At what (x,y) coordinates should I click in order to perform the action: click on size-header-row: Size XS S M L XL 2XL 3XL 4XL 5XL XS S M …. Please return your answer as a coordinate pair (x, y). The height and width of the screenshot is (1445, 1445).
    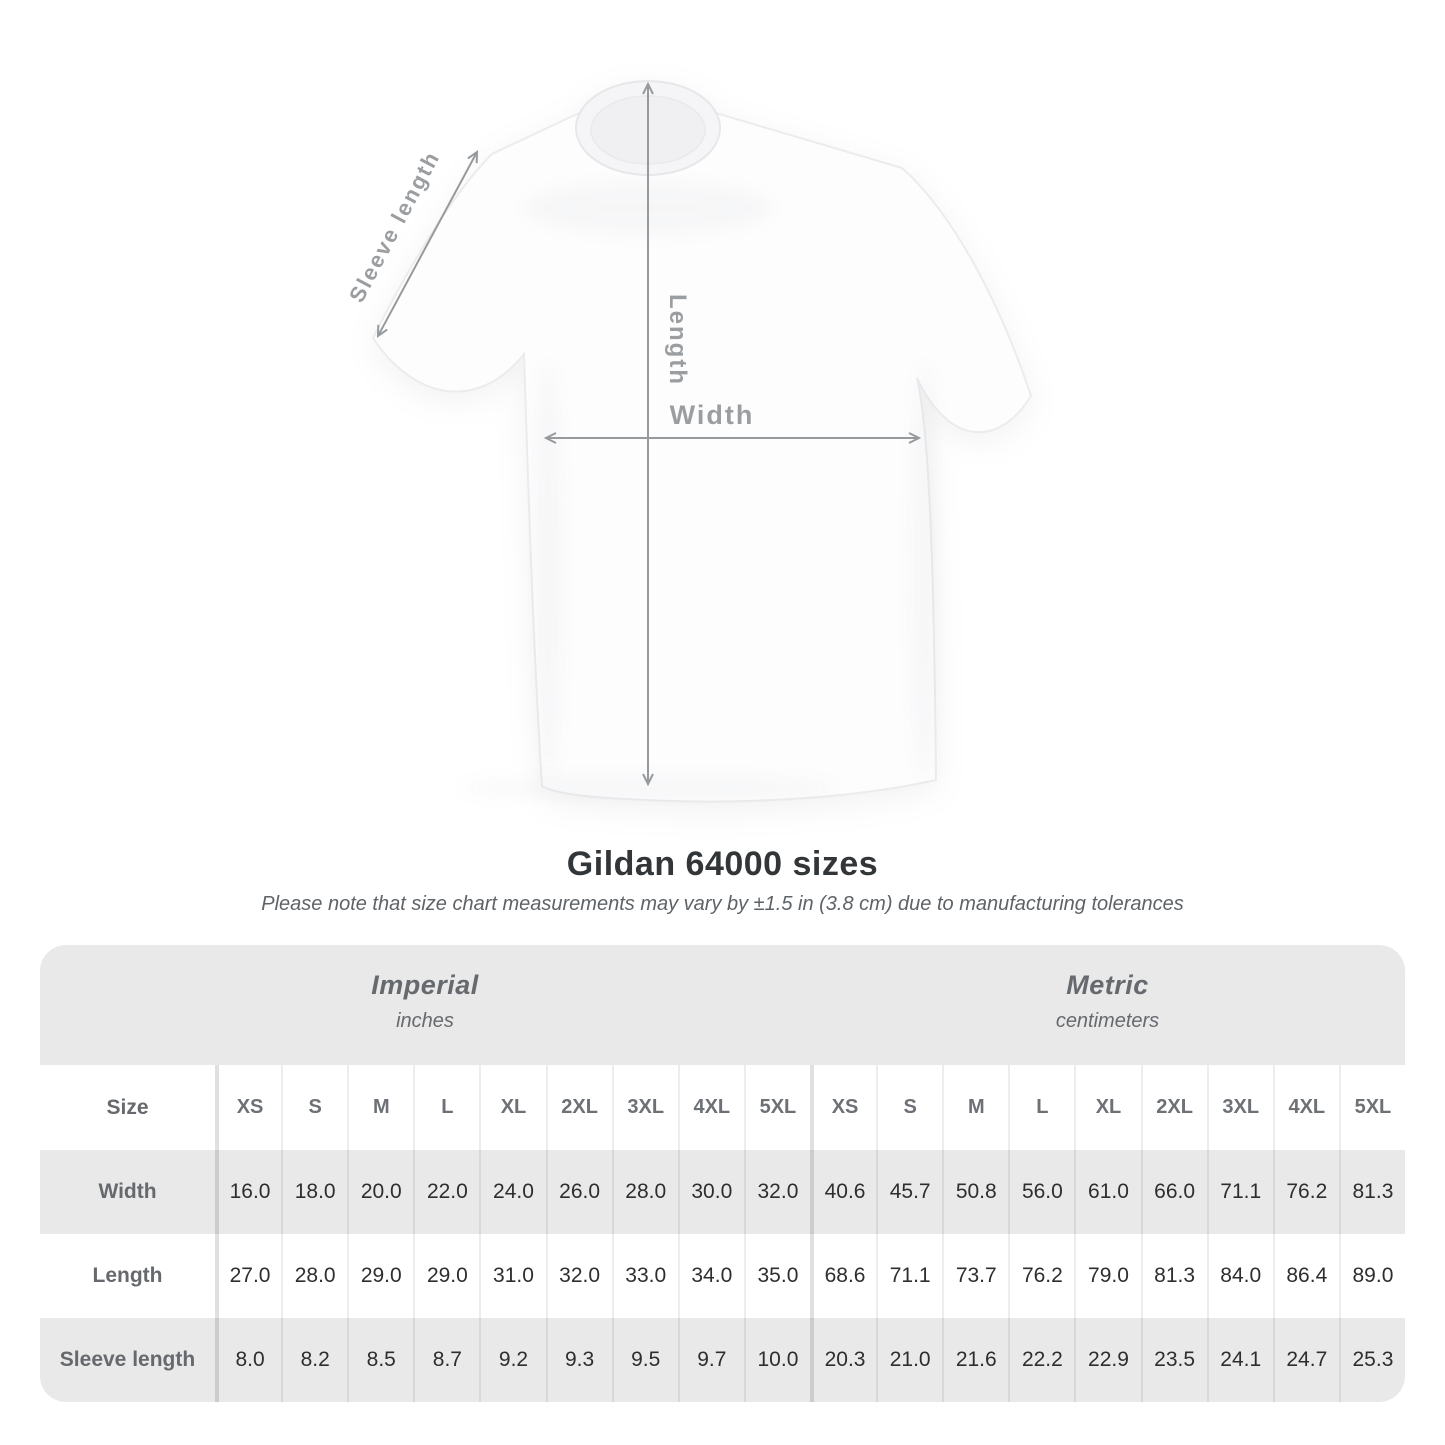
    Looking at the image, I should click on (722, 1107).